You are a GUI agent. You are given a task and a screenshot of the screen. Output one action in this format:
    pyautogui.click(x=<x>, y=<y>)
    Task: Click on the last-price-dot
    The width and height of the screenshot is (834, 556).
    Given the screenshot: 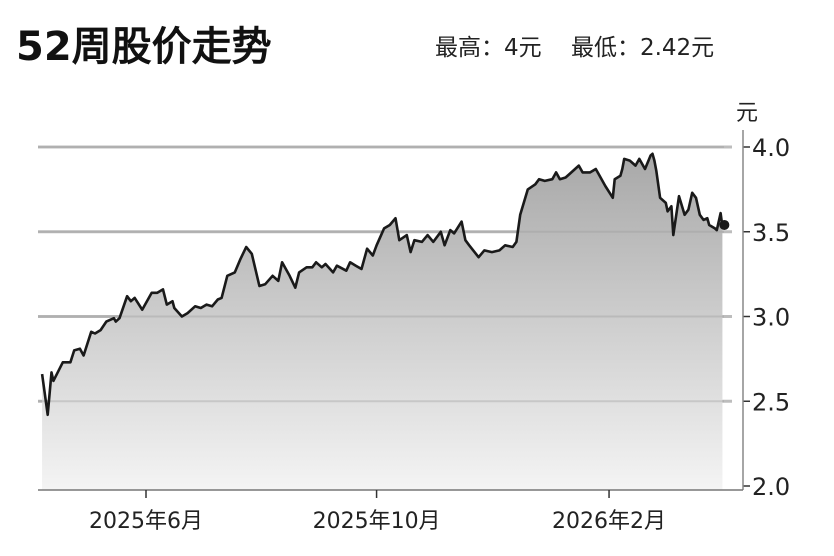 What is the action you would take?
    pyautogui.click(x=724, y=224)
    